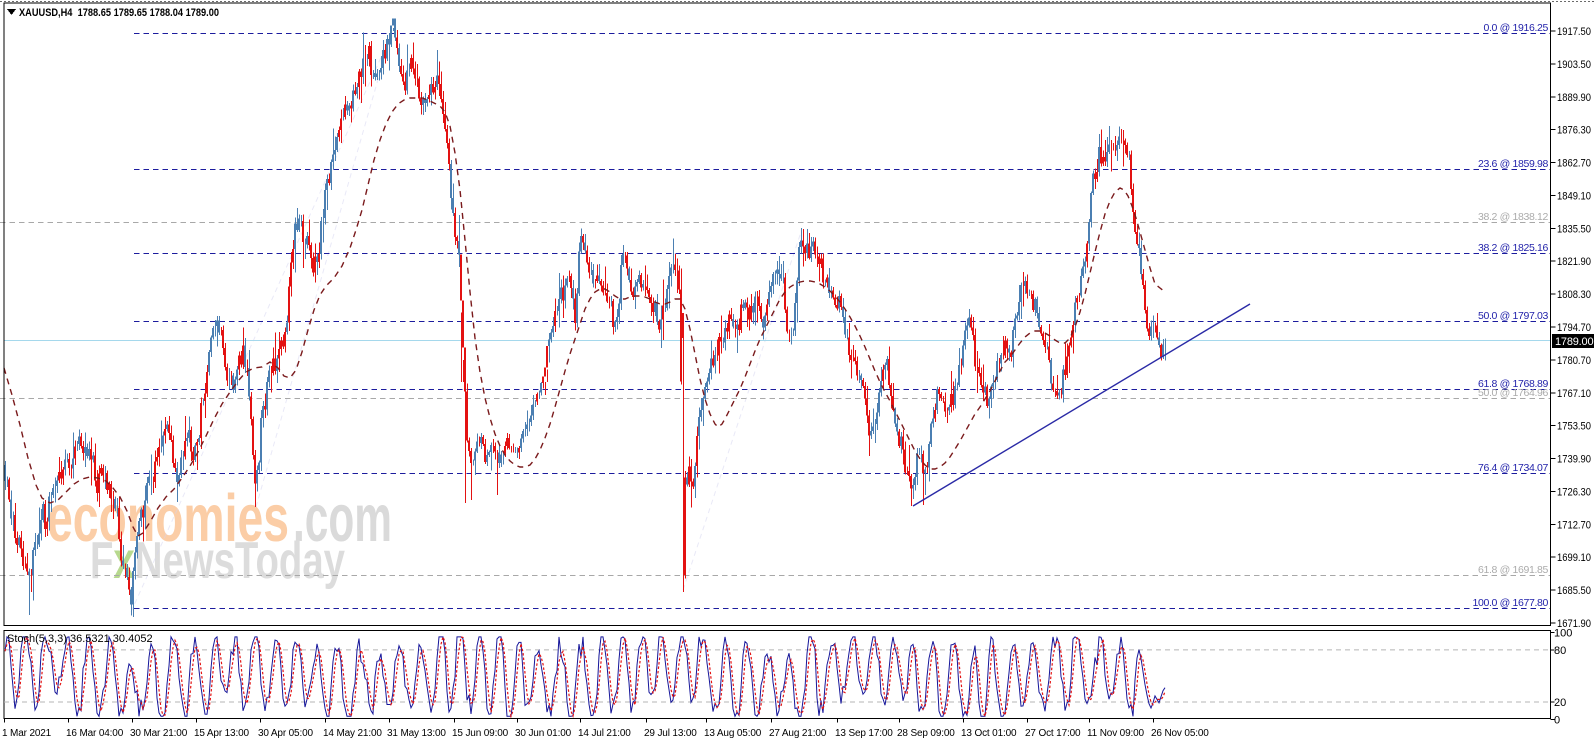 Image resolution: width=1596 pixels, height=743 pixels. Describe the element at coordinates (1563, 634) in the screenshot. I see `svg-text: 100` at that location.